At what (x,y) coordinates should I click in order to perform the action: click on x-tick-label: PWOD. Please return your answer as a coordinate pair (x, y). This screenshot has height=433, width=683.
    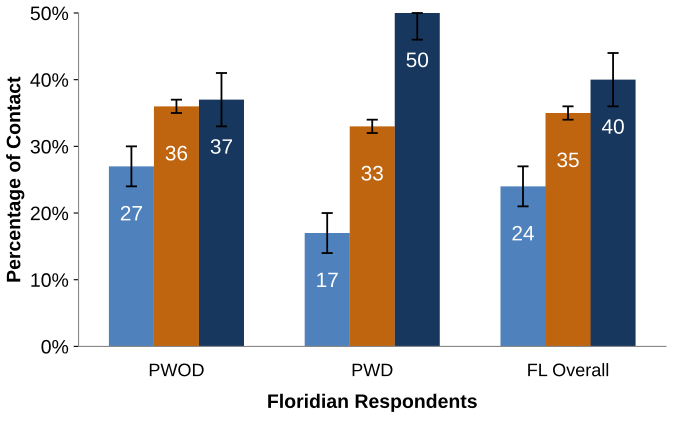
    Looking at the image, I should click on (177, 370).